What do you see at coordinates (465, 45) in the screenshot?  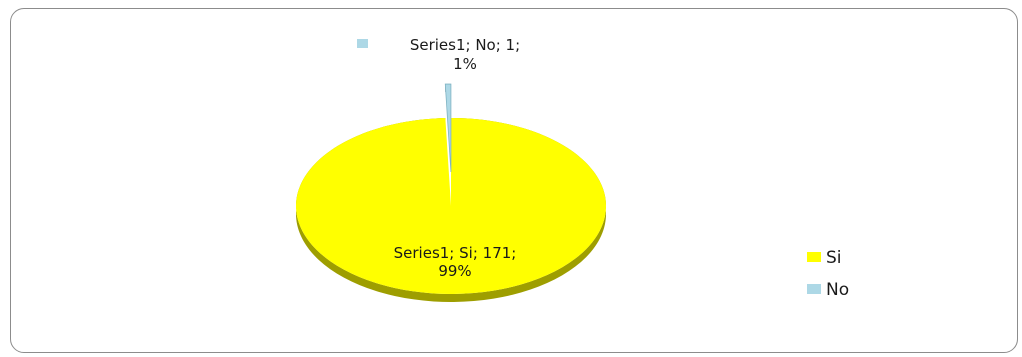 I see `data-label-no-line1: Series1; No; 1;` at bounding box center [465, 45].